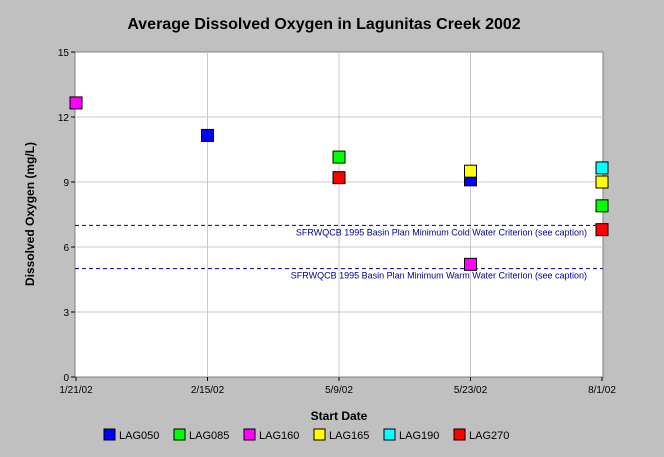  What do you see at coordinates (30, 214) in the screenshot?
I see `y-axis-label: Dissolved Oxygen (mg/L)` at bounding box center [30, 214].